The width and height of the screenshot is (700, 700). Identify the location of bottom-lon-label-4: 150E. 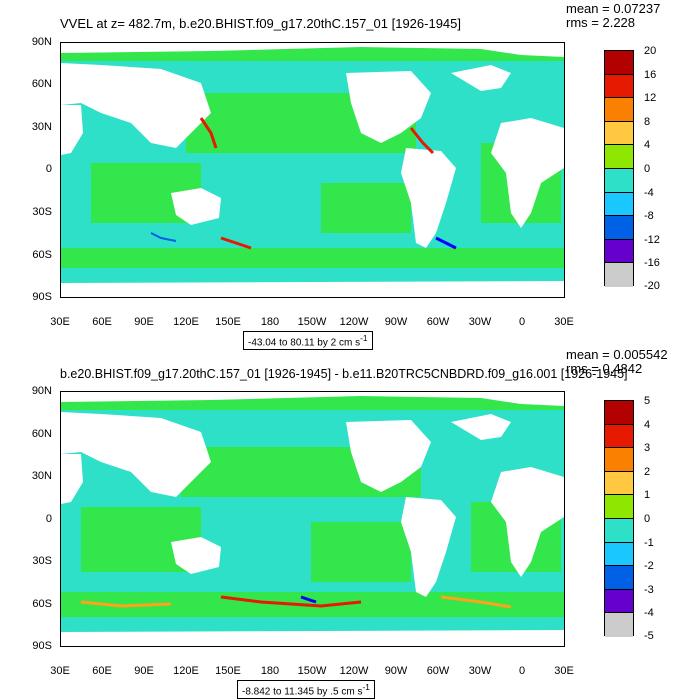
(228, 671).